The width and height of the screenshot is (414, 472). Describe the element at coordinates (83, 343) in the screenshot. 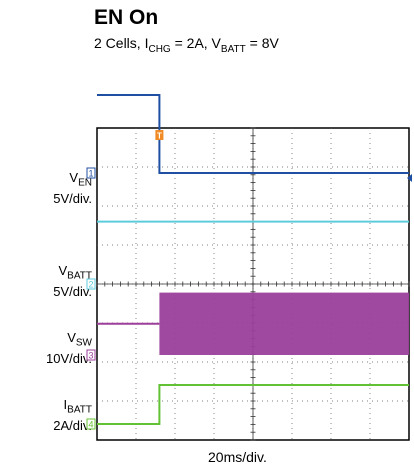

I see `channel-3-subscript: SW` at that location.